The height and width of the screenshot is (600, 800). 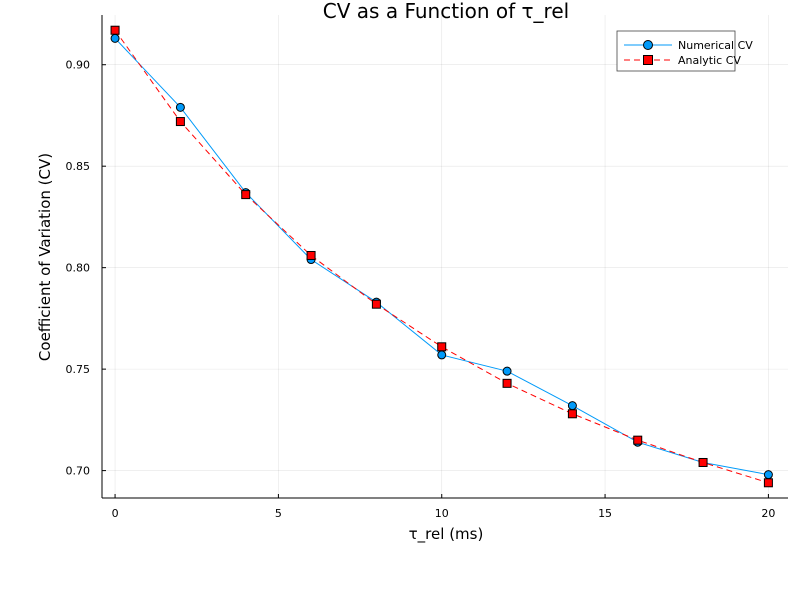 I want to click on x-tick-label: 5, so click(x=278, y=513).